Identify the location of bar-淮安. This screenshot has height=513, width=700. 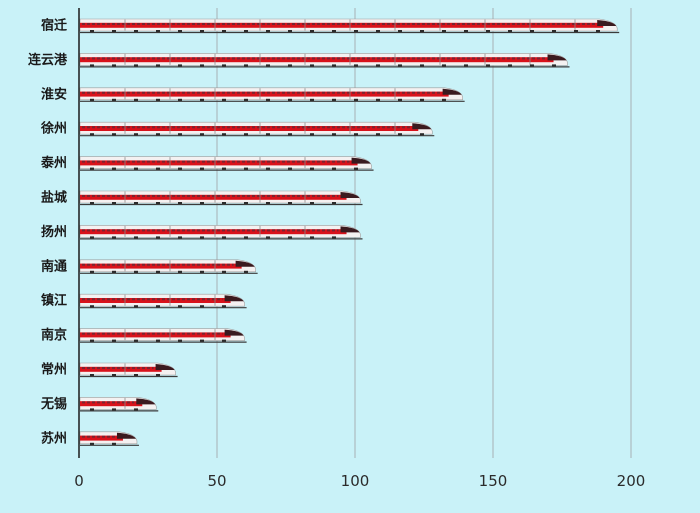
(272, 94).